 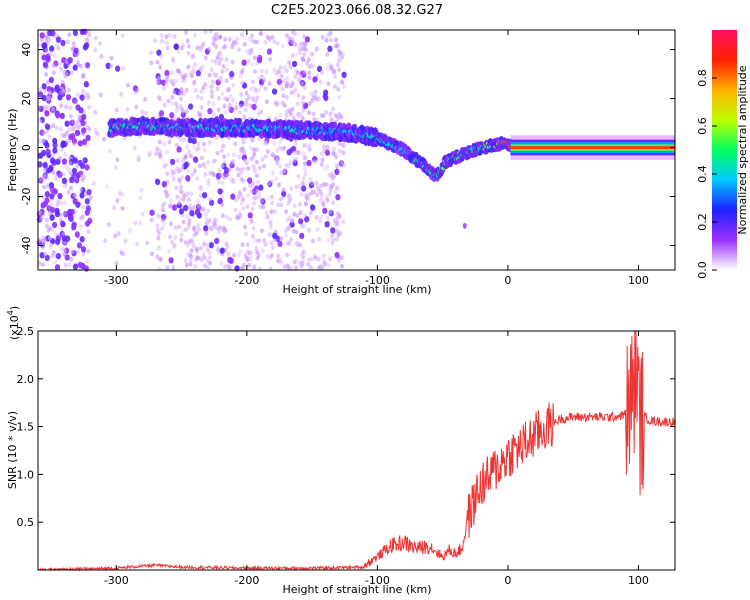 I want to click on x-tick-label: 0, so click(x=507, y=280).